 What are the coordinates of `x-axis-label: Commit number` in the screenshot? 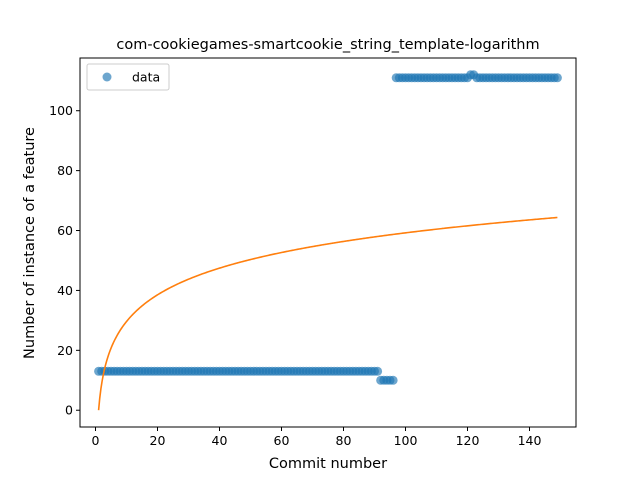 It's located at (328, 464).